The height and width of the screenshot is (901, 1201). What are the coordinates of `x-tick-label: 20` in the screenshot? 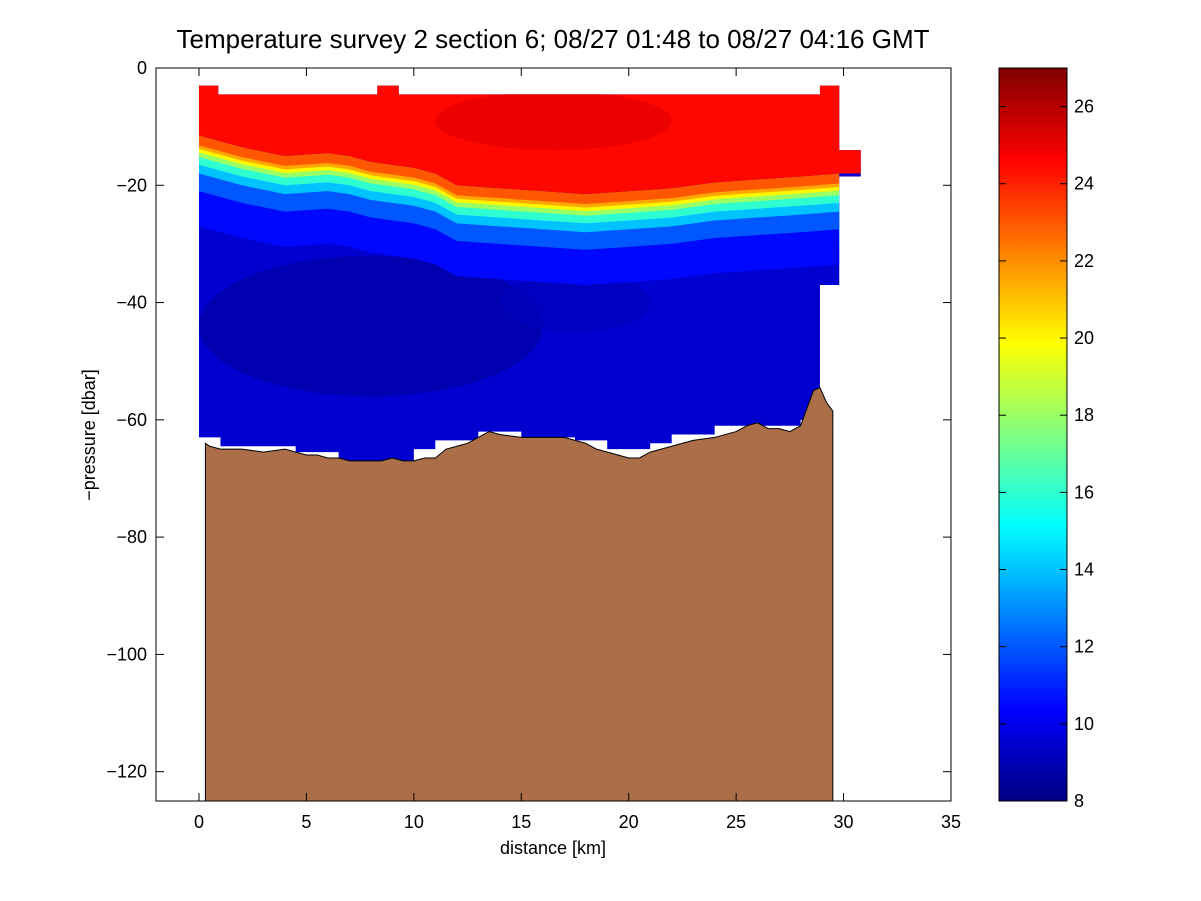 It's located at (629, 822).